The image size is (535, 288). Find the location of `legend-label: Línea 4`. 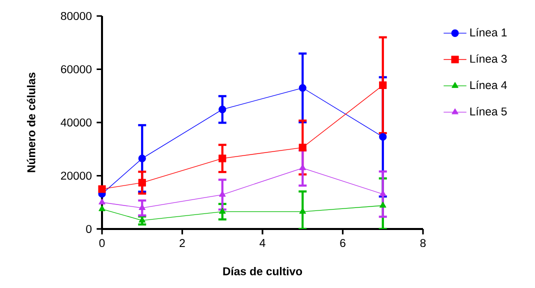

legend-label: Línea 4 is located at coordinates (488, 85).